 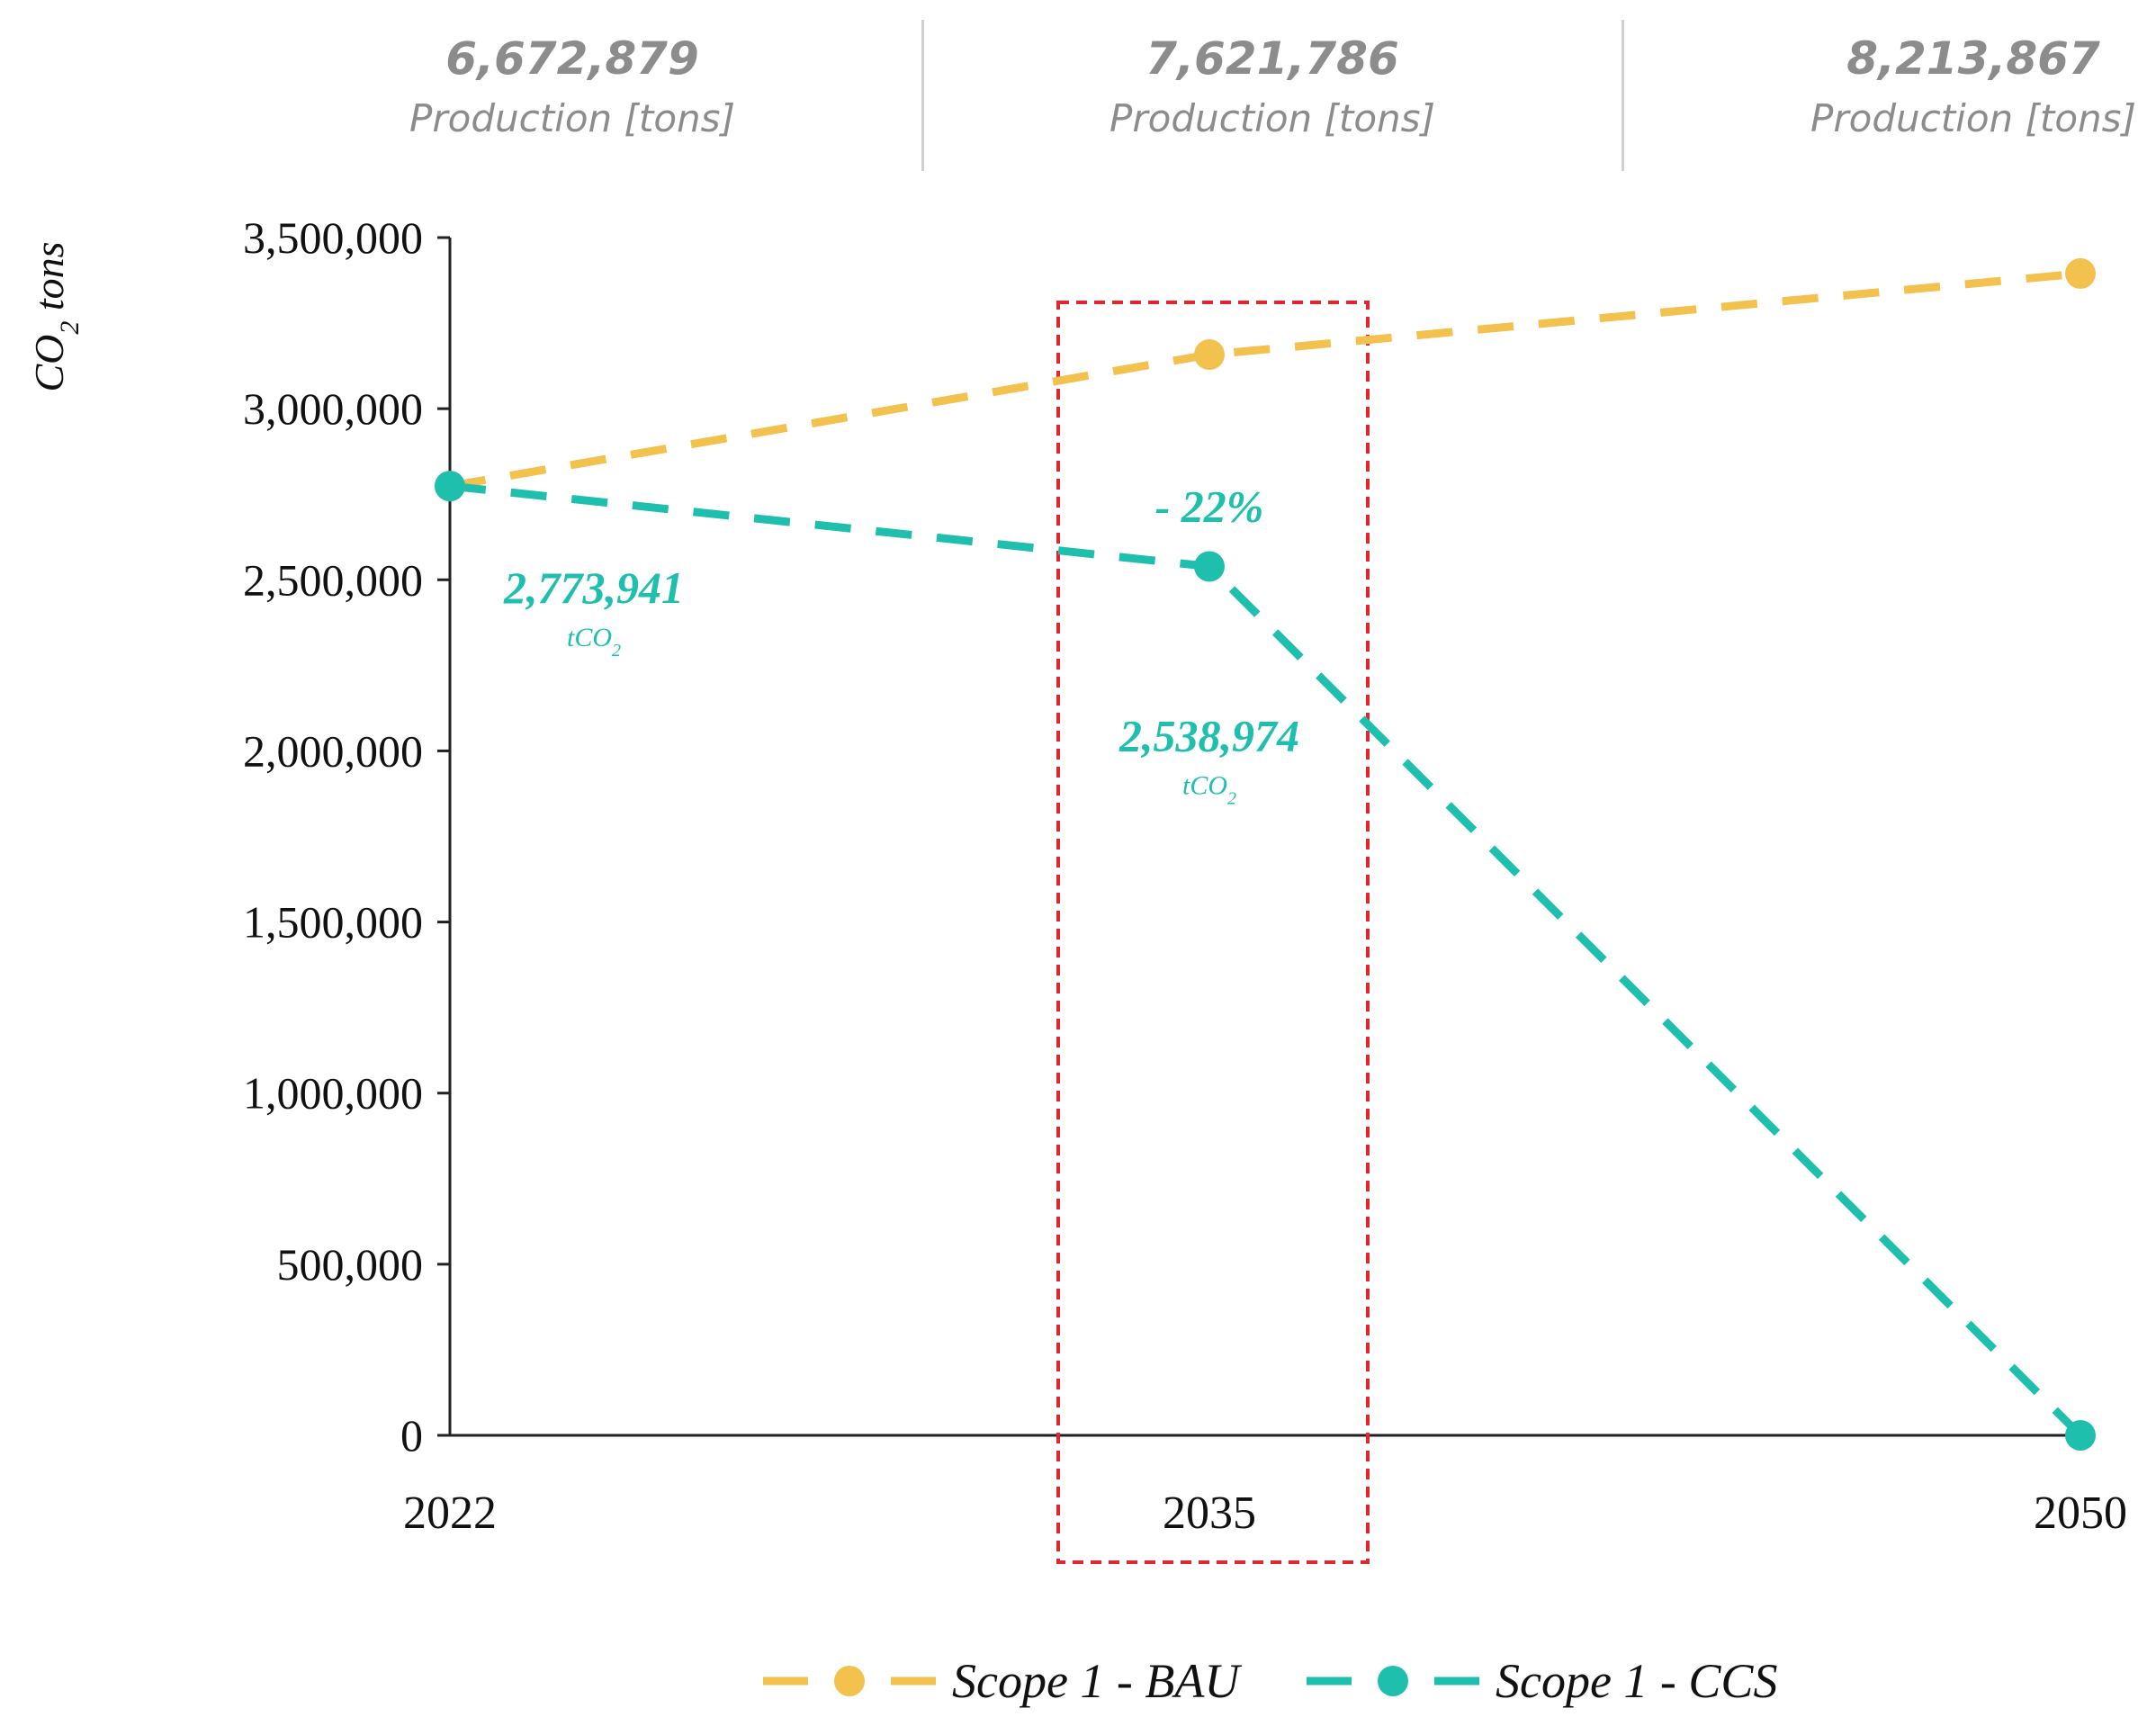 I want to click on data-point-ccs-2050, so click(x=2080, y=1435).